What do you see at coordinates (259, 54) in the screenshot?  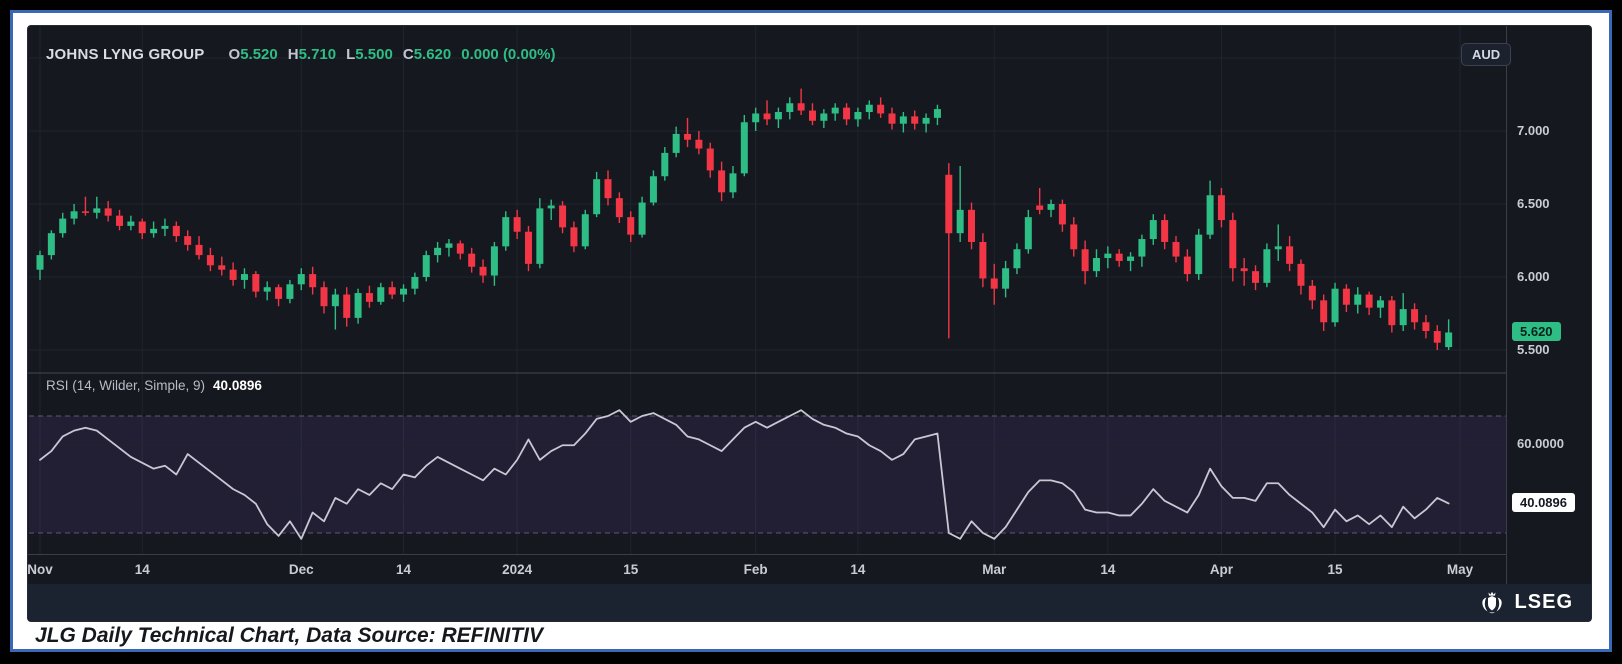 I see `open-value: 5.520` at bounding box center [259, 54].